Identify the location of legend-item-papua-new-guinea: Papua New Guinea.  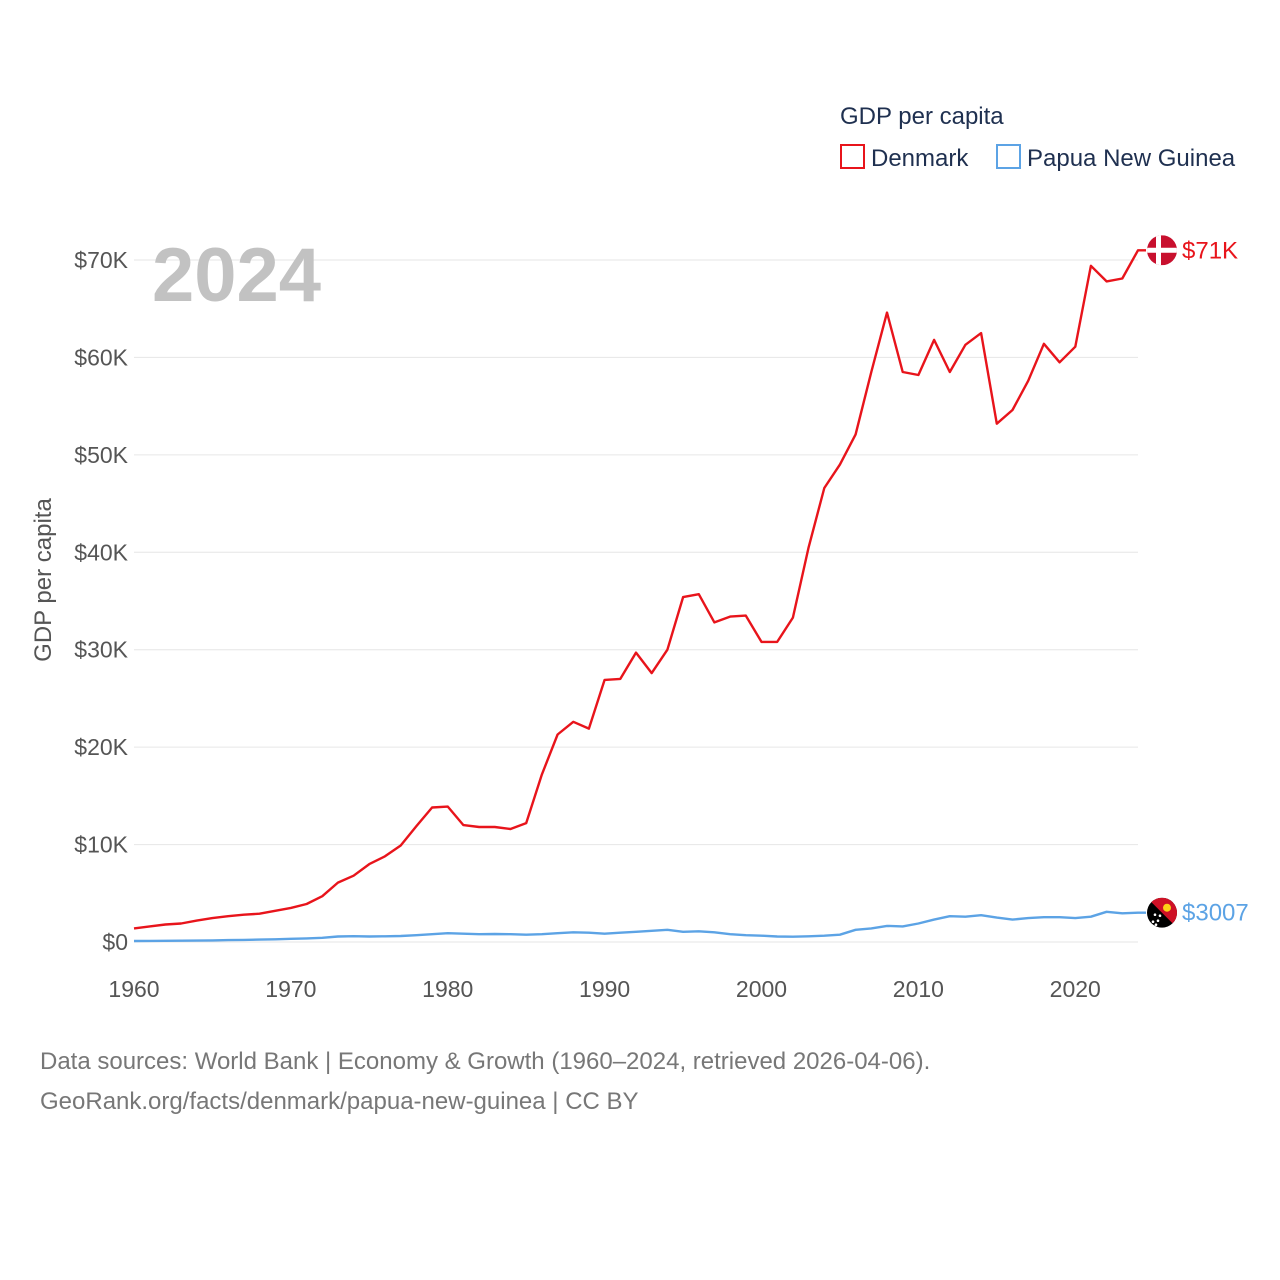
(1131, 158).